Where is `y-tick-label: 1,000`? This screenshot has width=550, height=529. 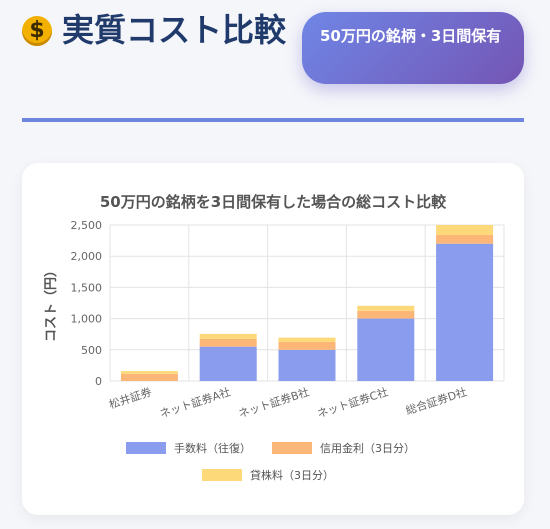 y-tick-label: 1,000 is located at coordinates (87, 319).